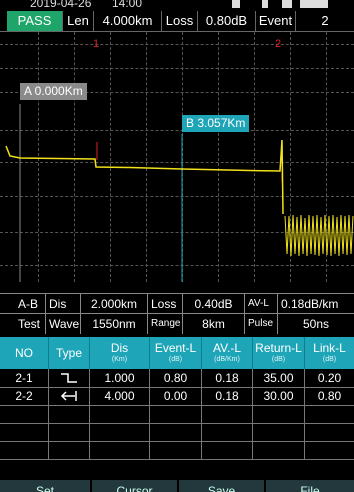 The width and height of the screenshot is (354, 492). Describe the element at coordinates (261, 324) in the screenshot. I see `param-pulse-label: Pulse` at that location.